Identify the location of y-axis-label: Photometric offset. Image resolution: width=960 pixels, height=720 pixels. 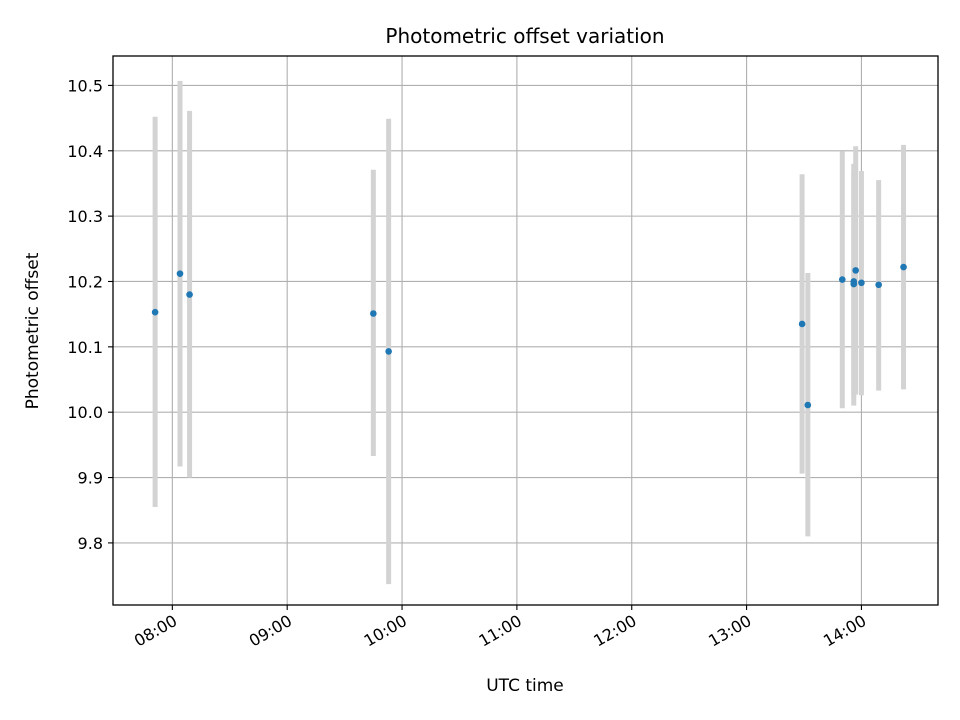
(33, 330).